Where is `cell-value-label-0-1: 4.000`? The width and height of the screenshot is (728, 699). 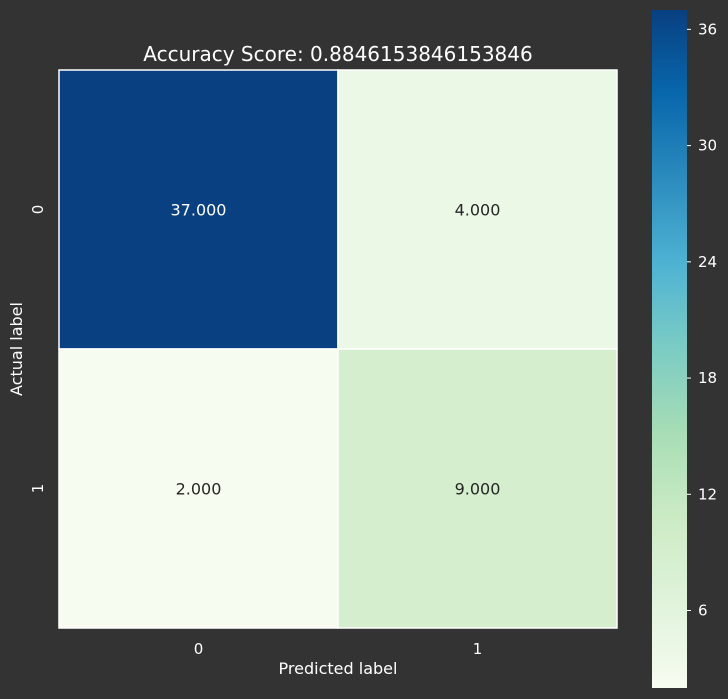
cell-value-label-0-1: 4.000 is located at coordinates (478, 210).